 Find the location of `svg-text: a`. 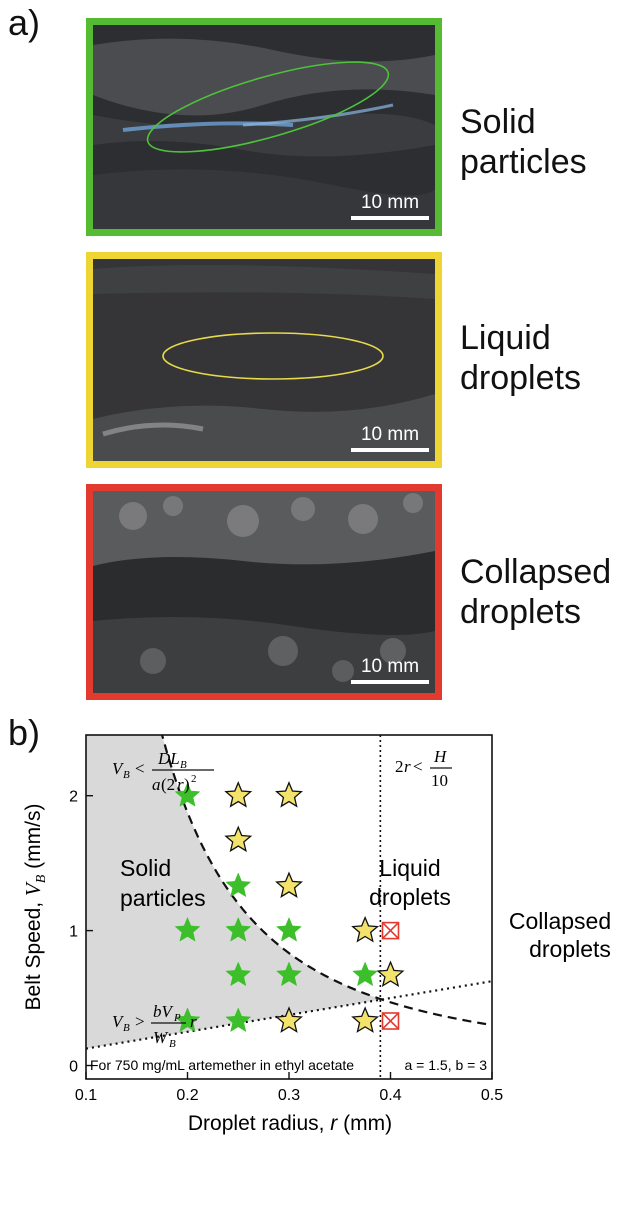

svg-text: a is located at coordinates (156, 784).